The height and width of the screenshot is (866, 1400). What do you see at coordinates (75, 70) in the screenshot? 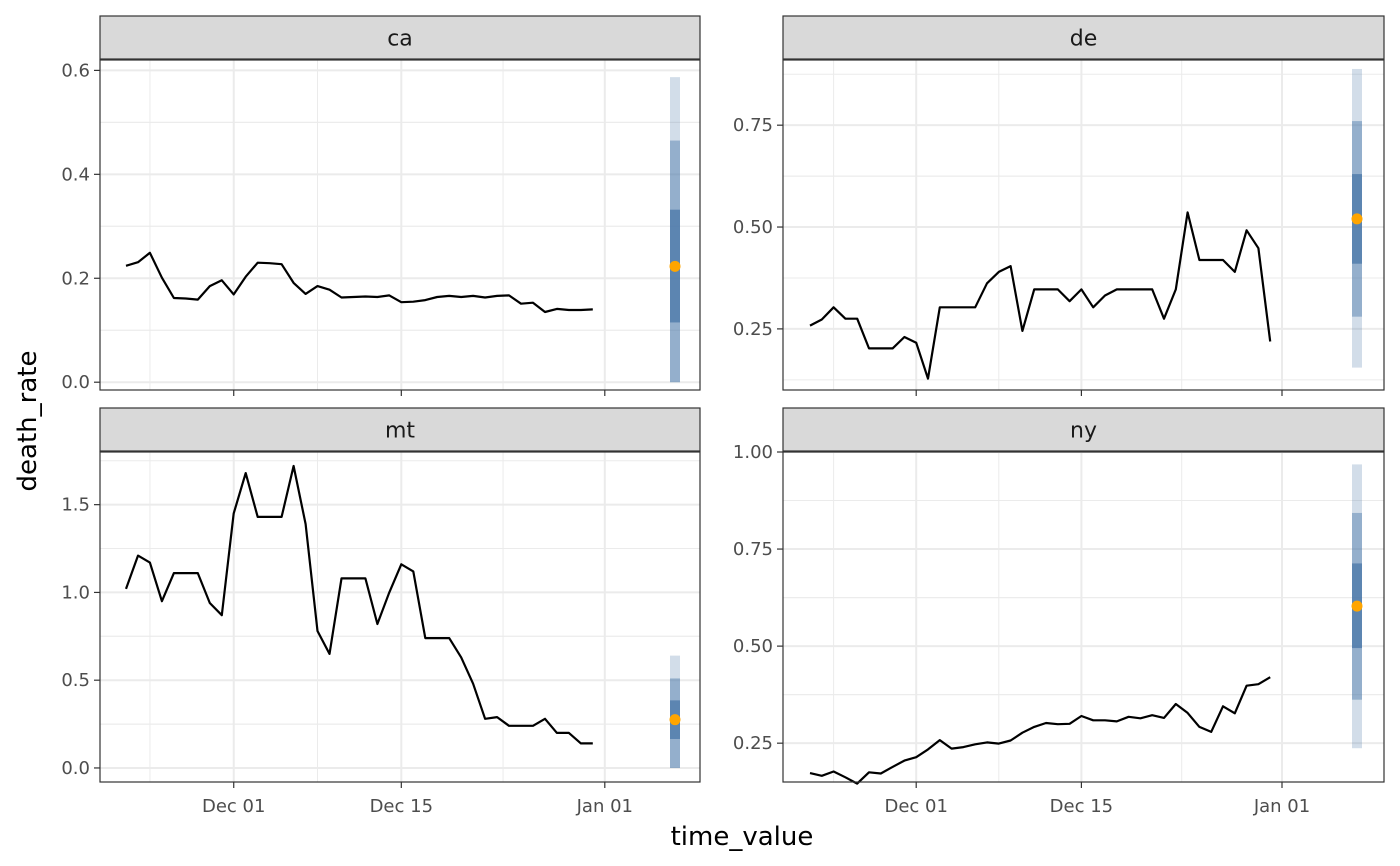
I see `y-tick-label: 0.6` at bounding box center [75, 70].